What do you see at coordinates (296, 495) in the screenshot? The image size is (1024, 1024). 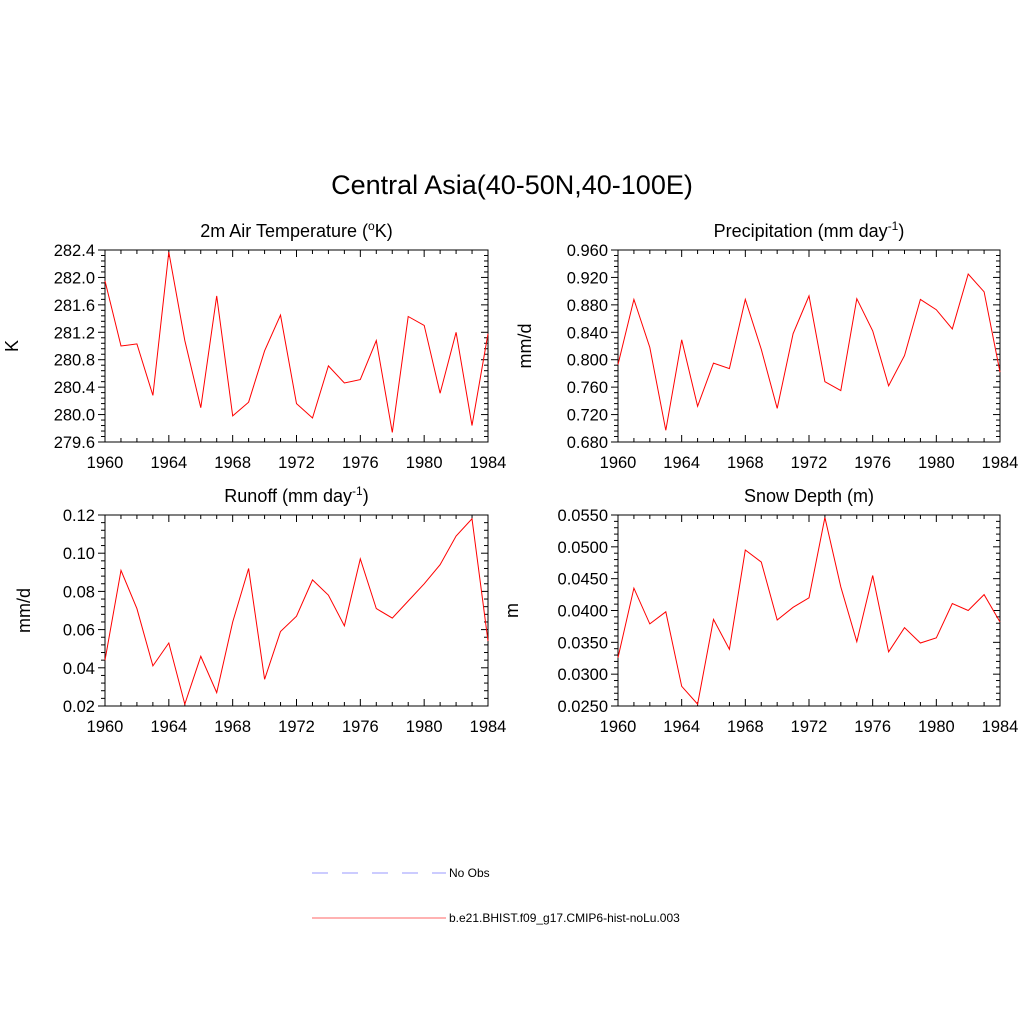 I see `panel-title: Runoff (mm day-1)` at bounding box center [296, 495].